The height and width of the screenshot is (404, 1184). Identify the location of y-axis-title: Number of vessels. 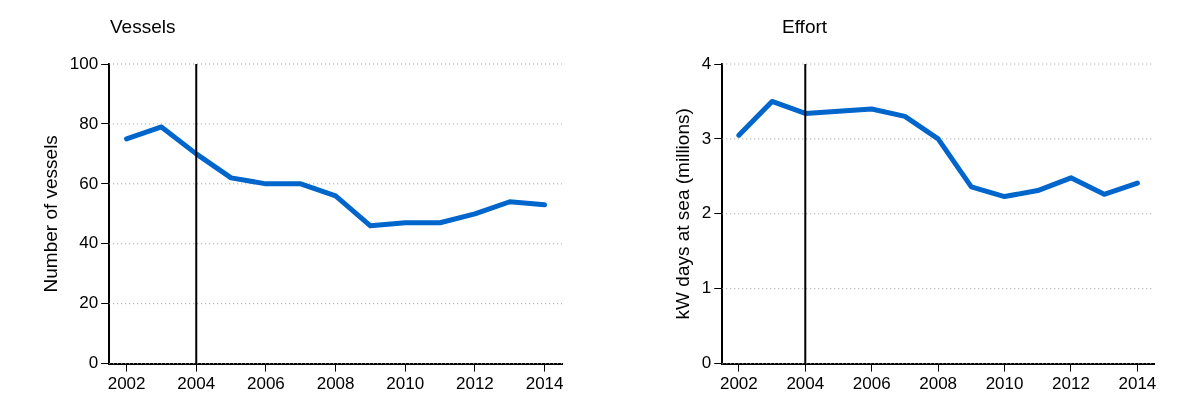
(50, 214).